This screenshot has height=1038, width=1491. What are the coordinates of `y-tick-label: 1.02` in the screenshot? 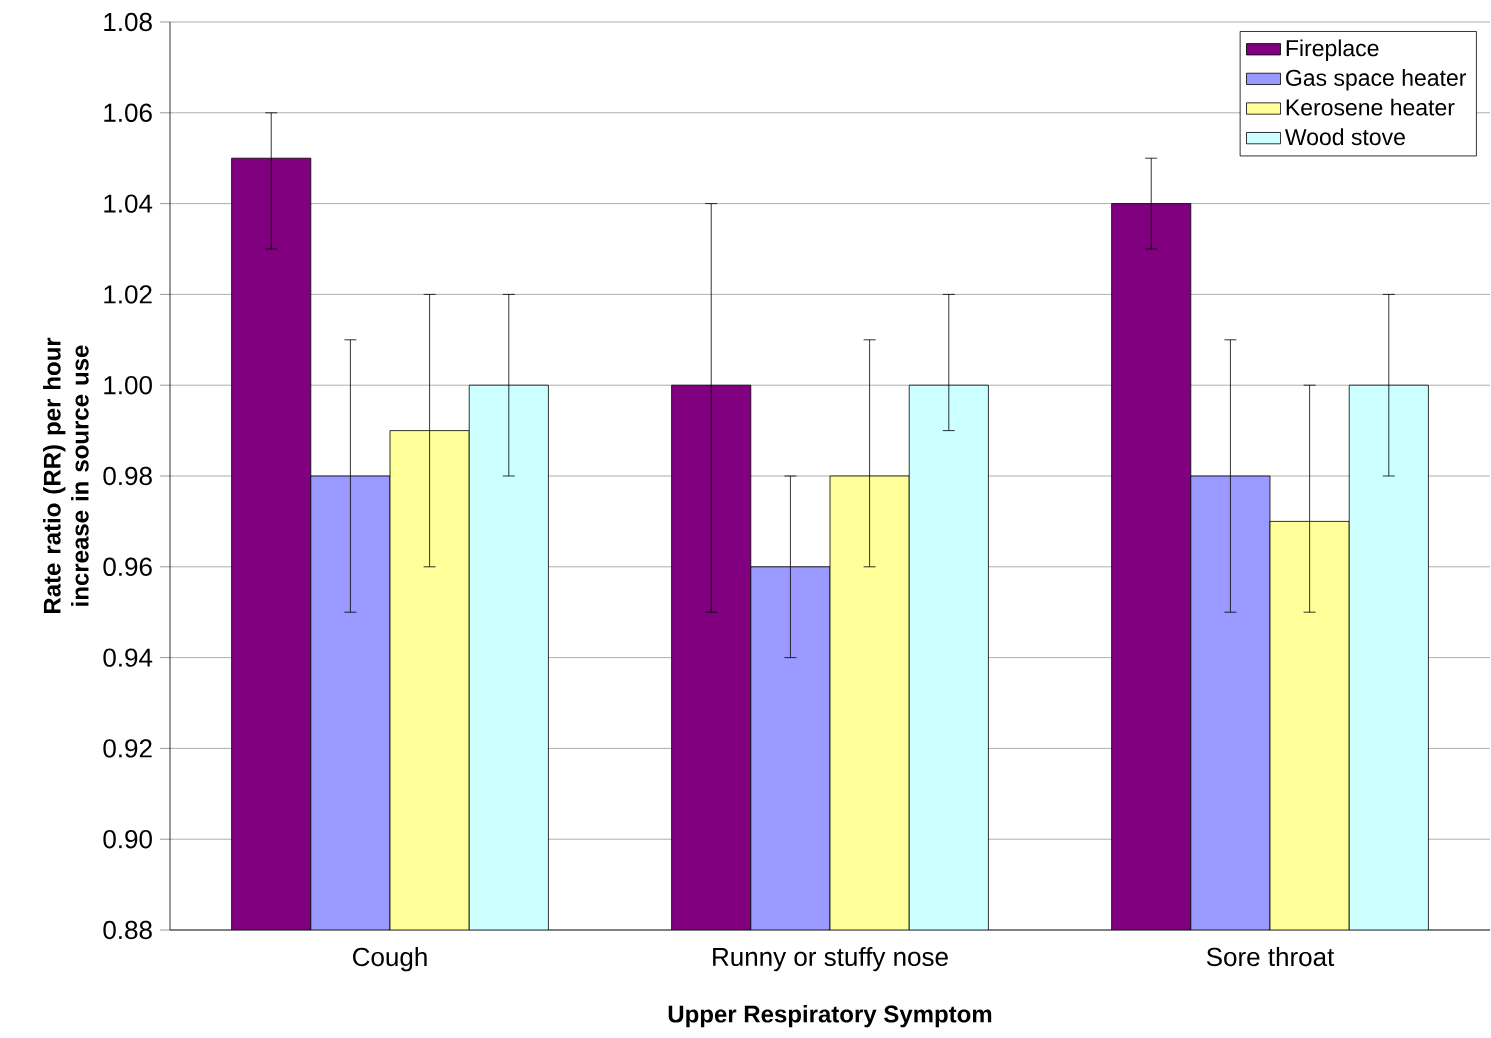 It's located at (128, 294).